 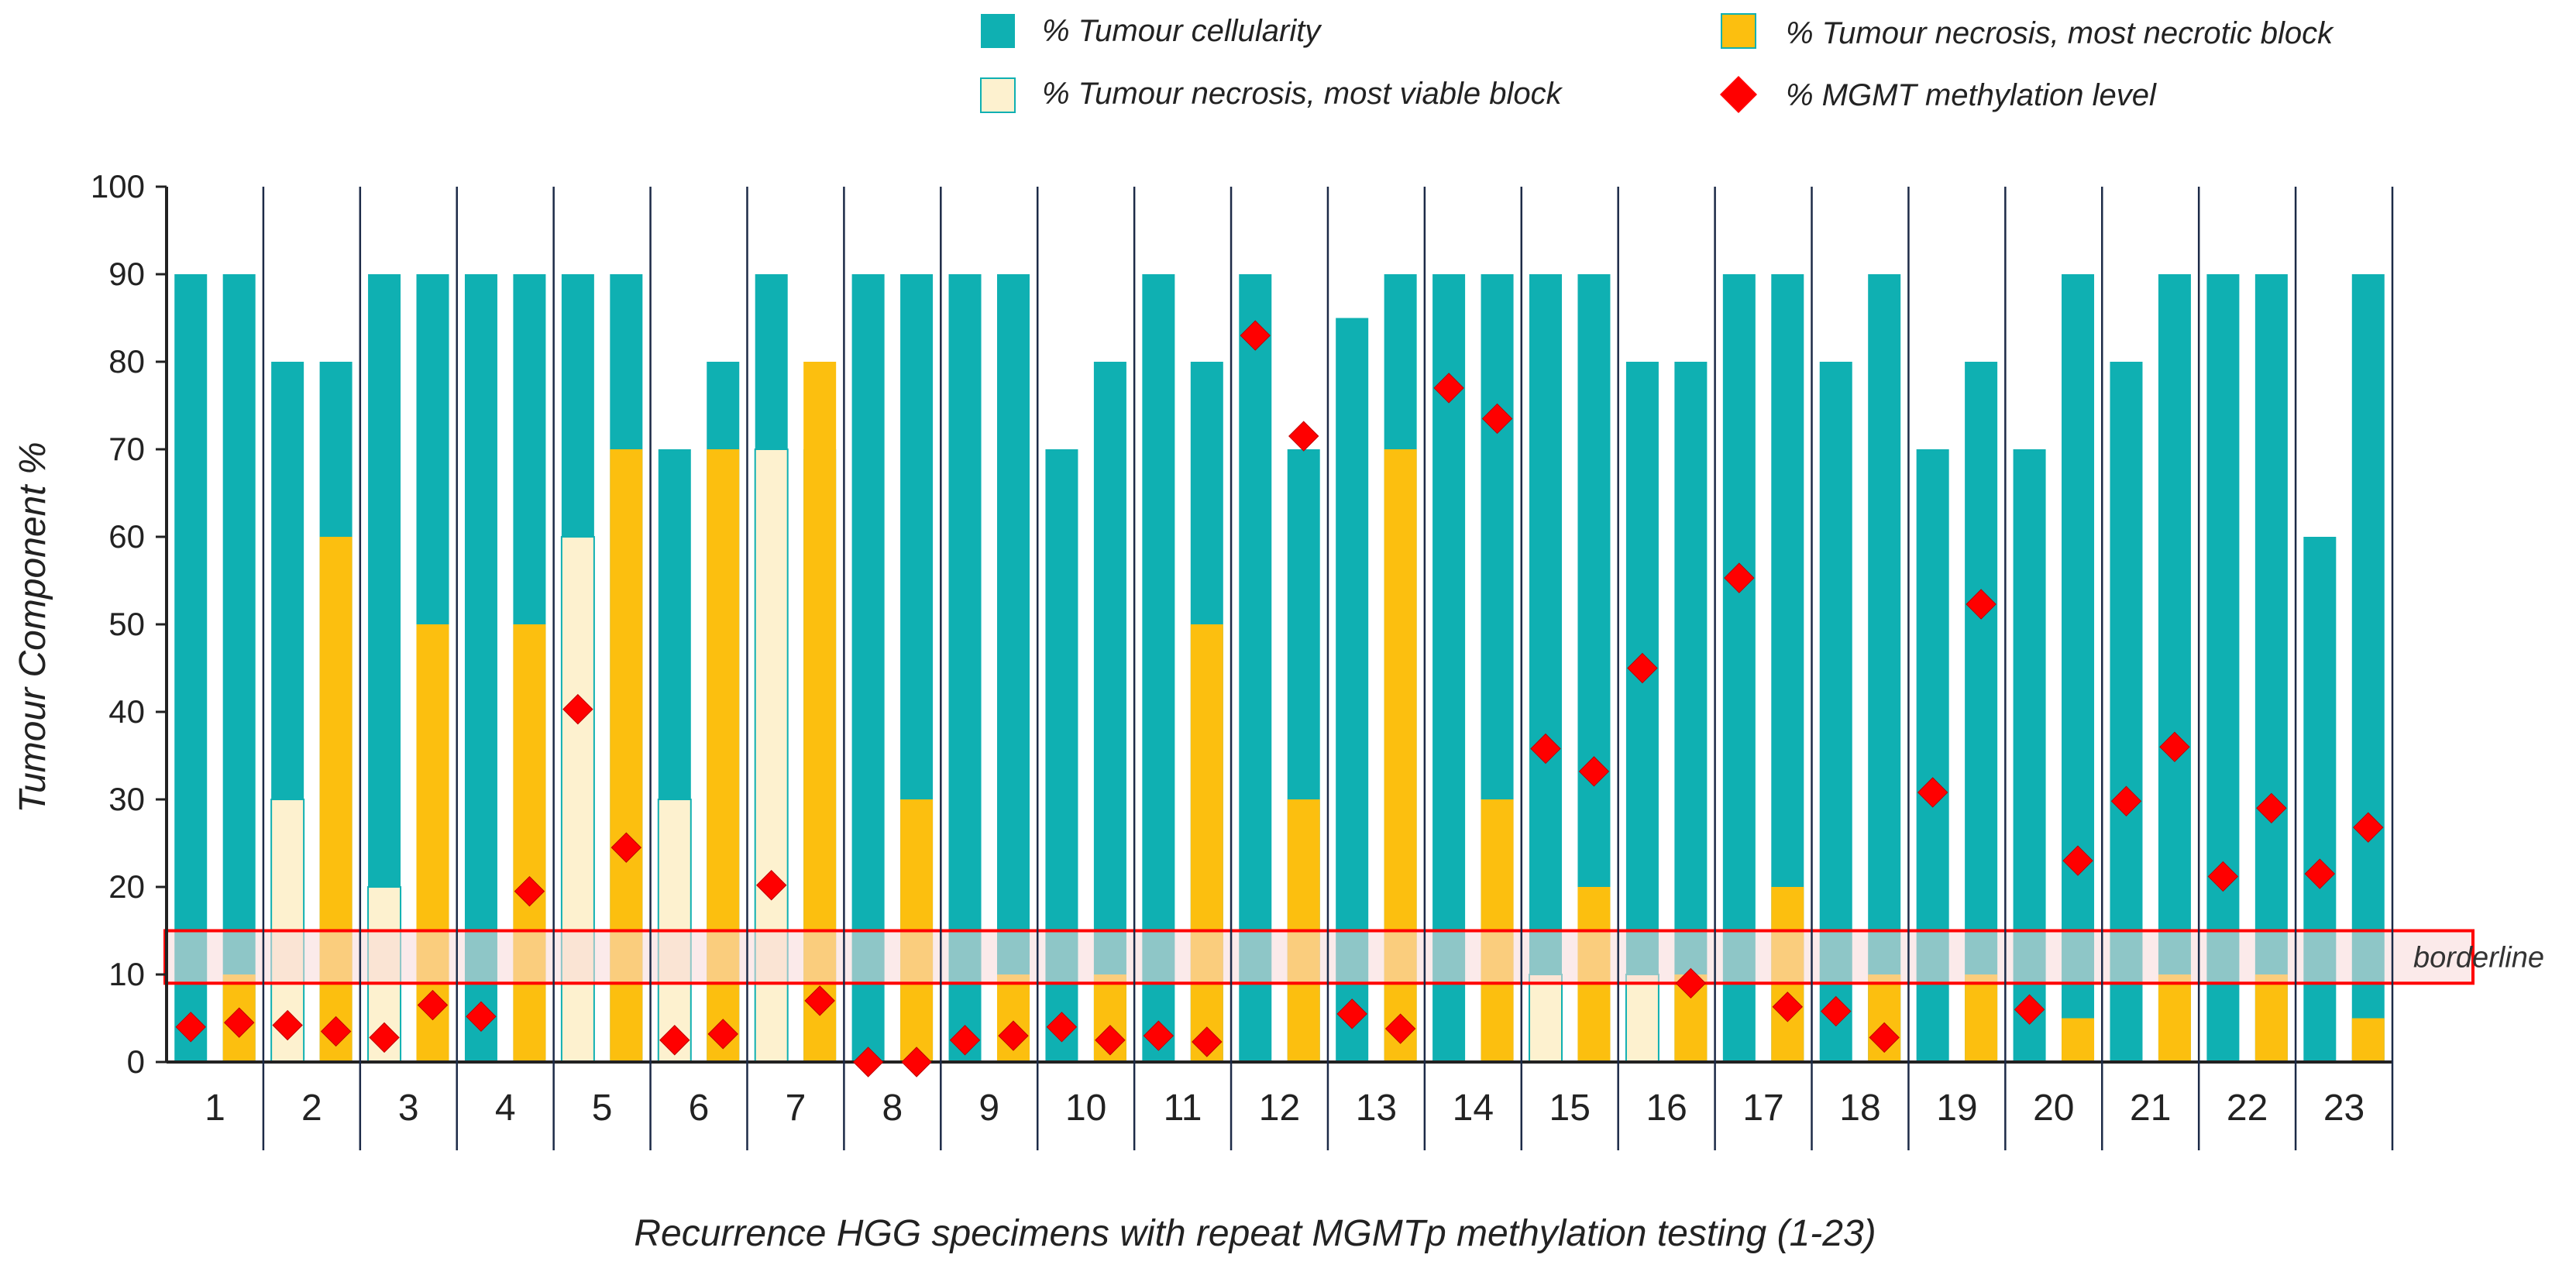 What do you see at coordinates (215, 1108) in the screenshot?
I see `x-category-label: 1` at bounding box center [215, 1108].